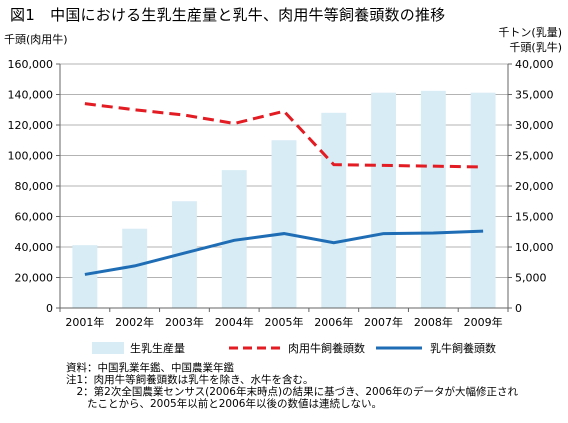 This screenshot has height=423, width=568. Describe the element at coordinates (284, 322) in the screenshot. I see `category-label: 2005年` at that location.